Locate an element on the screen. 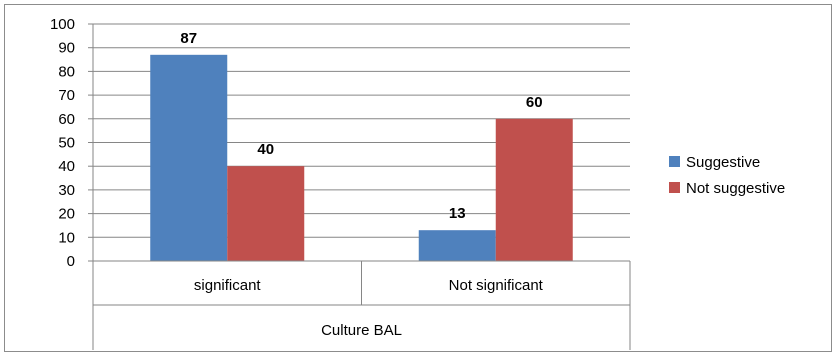 The height and width of the screenshot is (356, 836). data-label: 60 is located at coordinates (534, 102).